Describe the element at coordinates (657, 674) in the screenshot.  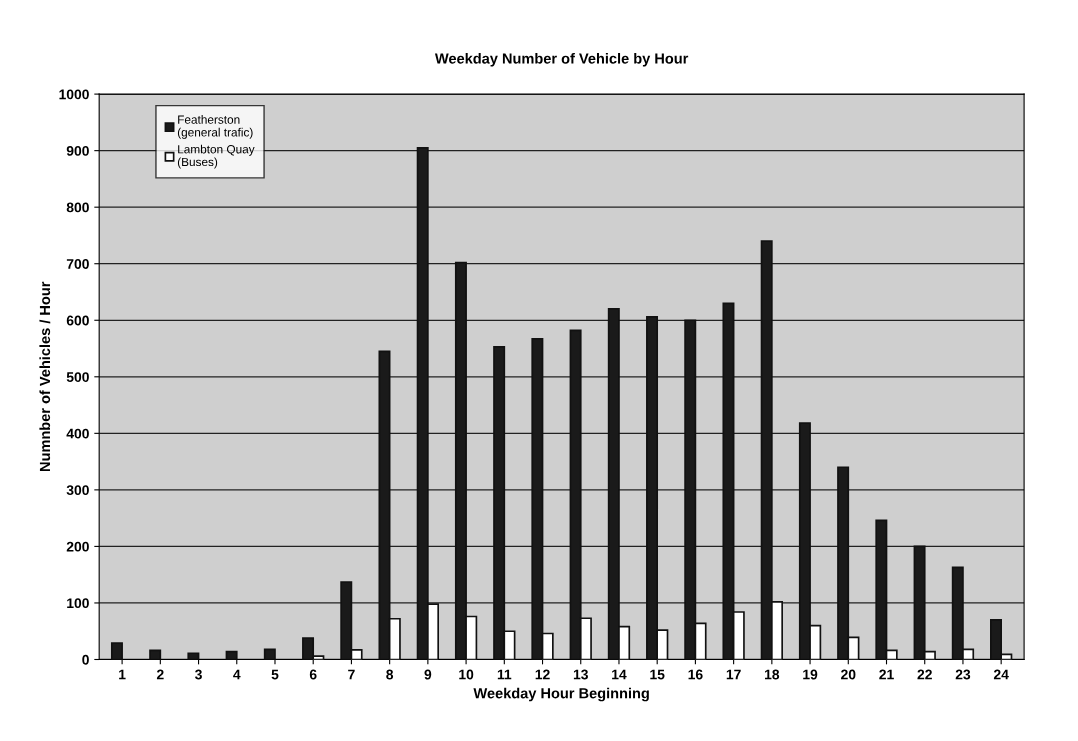
I see `x-tick-label: 15` at that location.